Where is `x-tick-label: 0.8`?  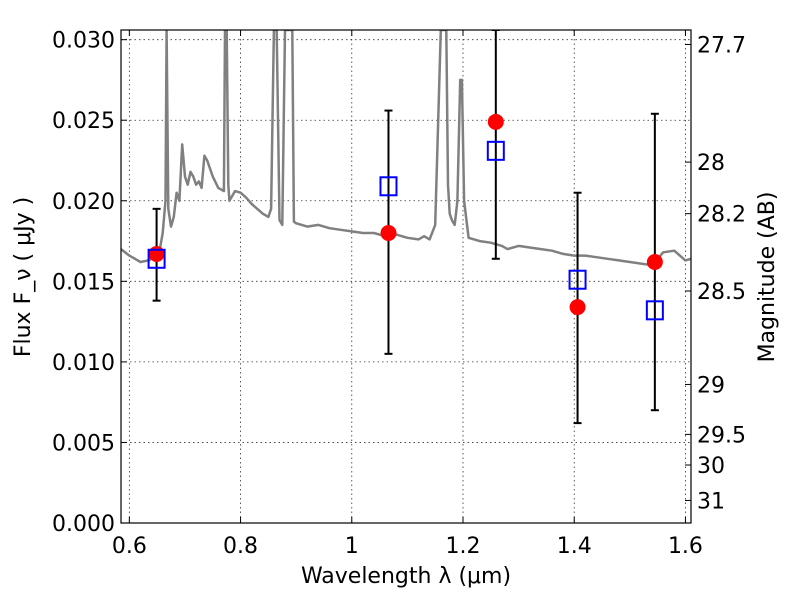
x-tick-label: 0.8 is located at coordinates (240, 546).